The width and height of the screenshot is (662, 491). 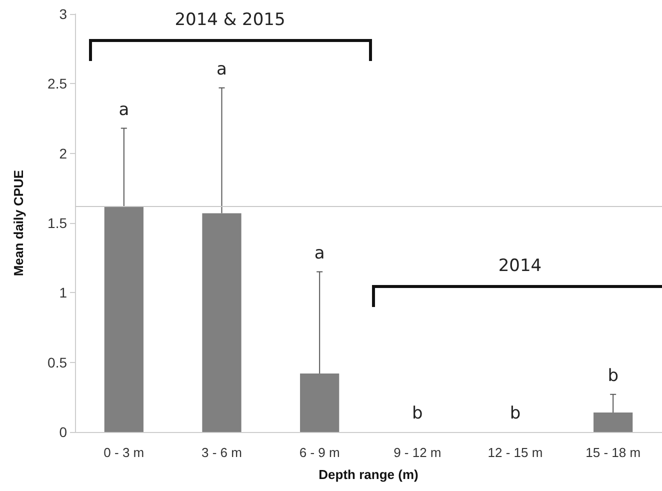 What do you see at coordinates (63, 432) in the screenshot?
I see `y-tick-label: 0` at bounding box center [63, 432].